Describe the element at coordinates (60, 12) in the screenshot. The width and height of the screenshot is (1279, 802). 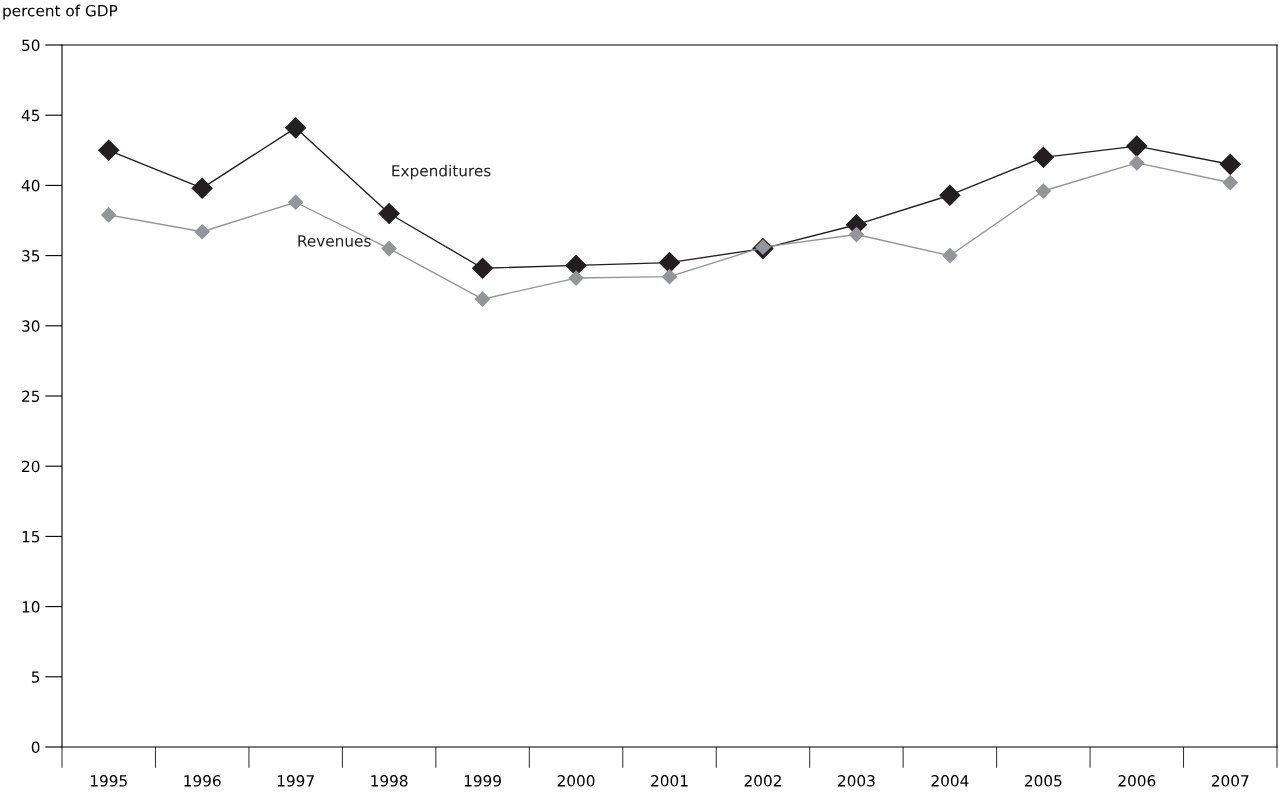
I see `y-axis-title: percent of GDP` at that location.